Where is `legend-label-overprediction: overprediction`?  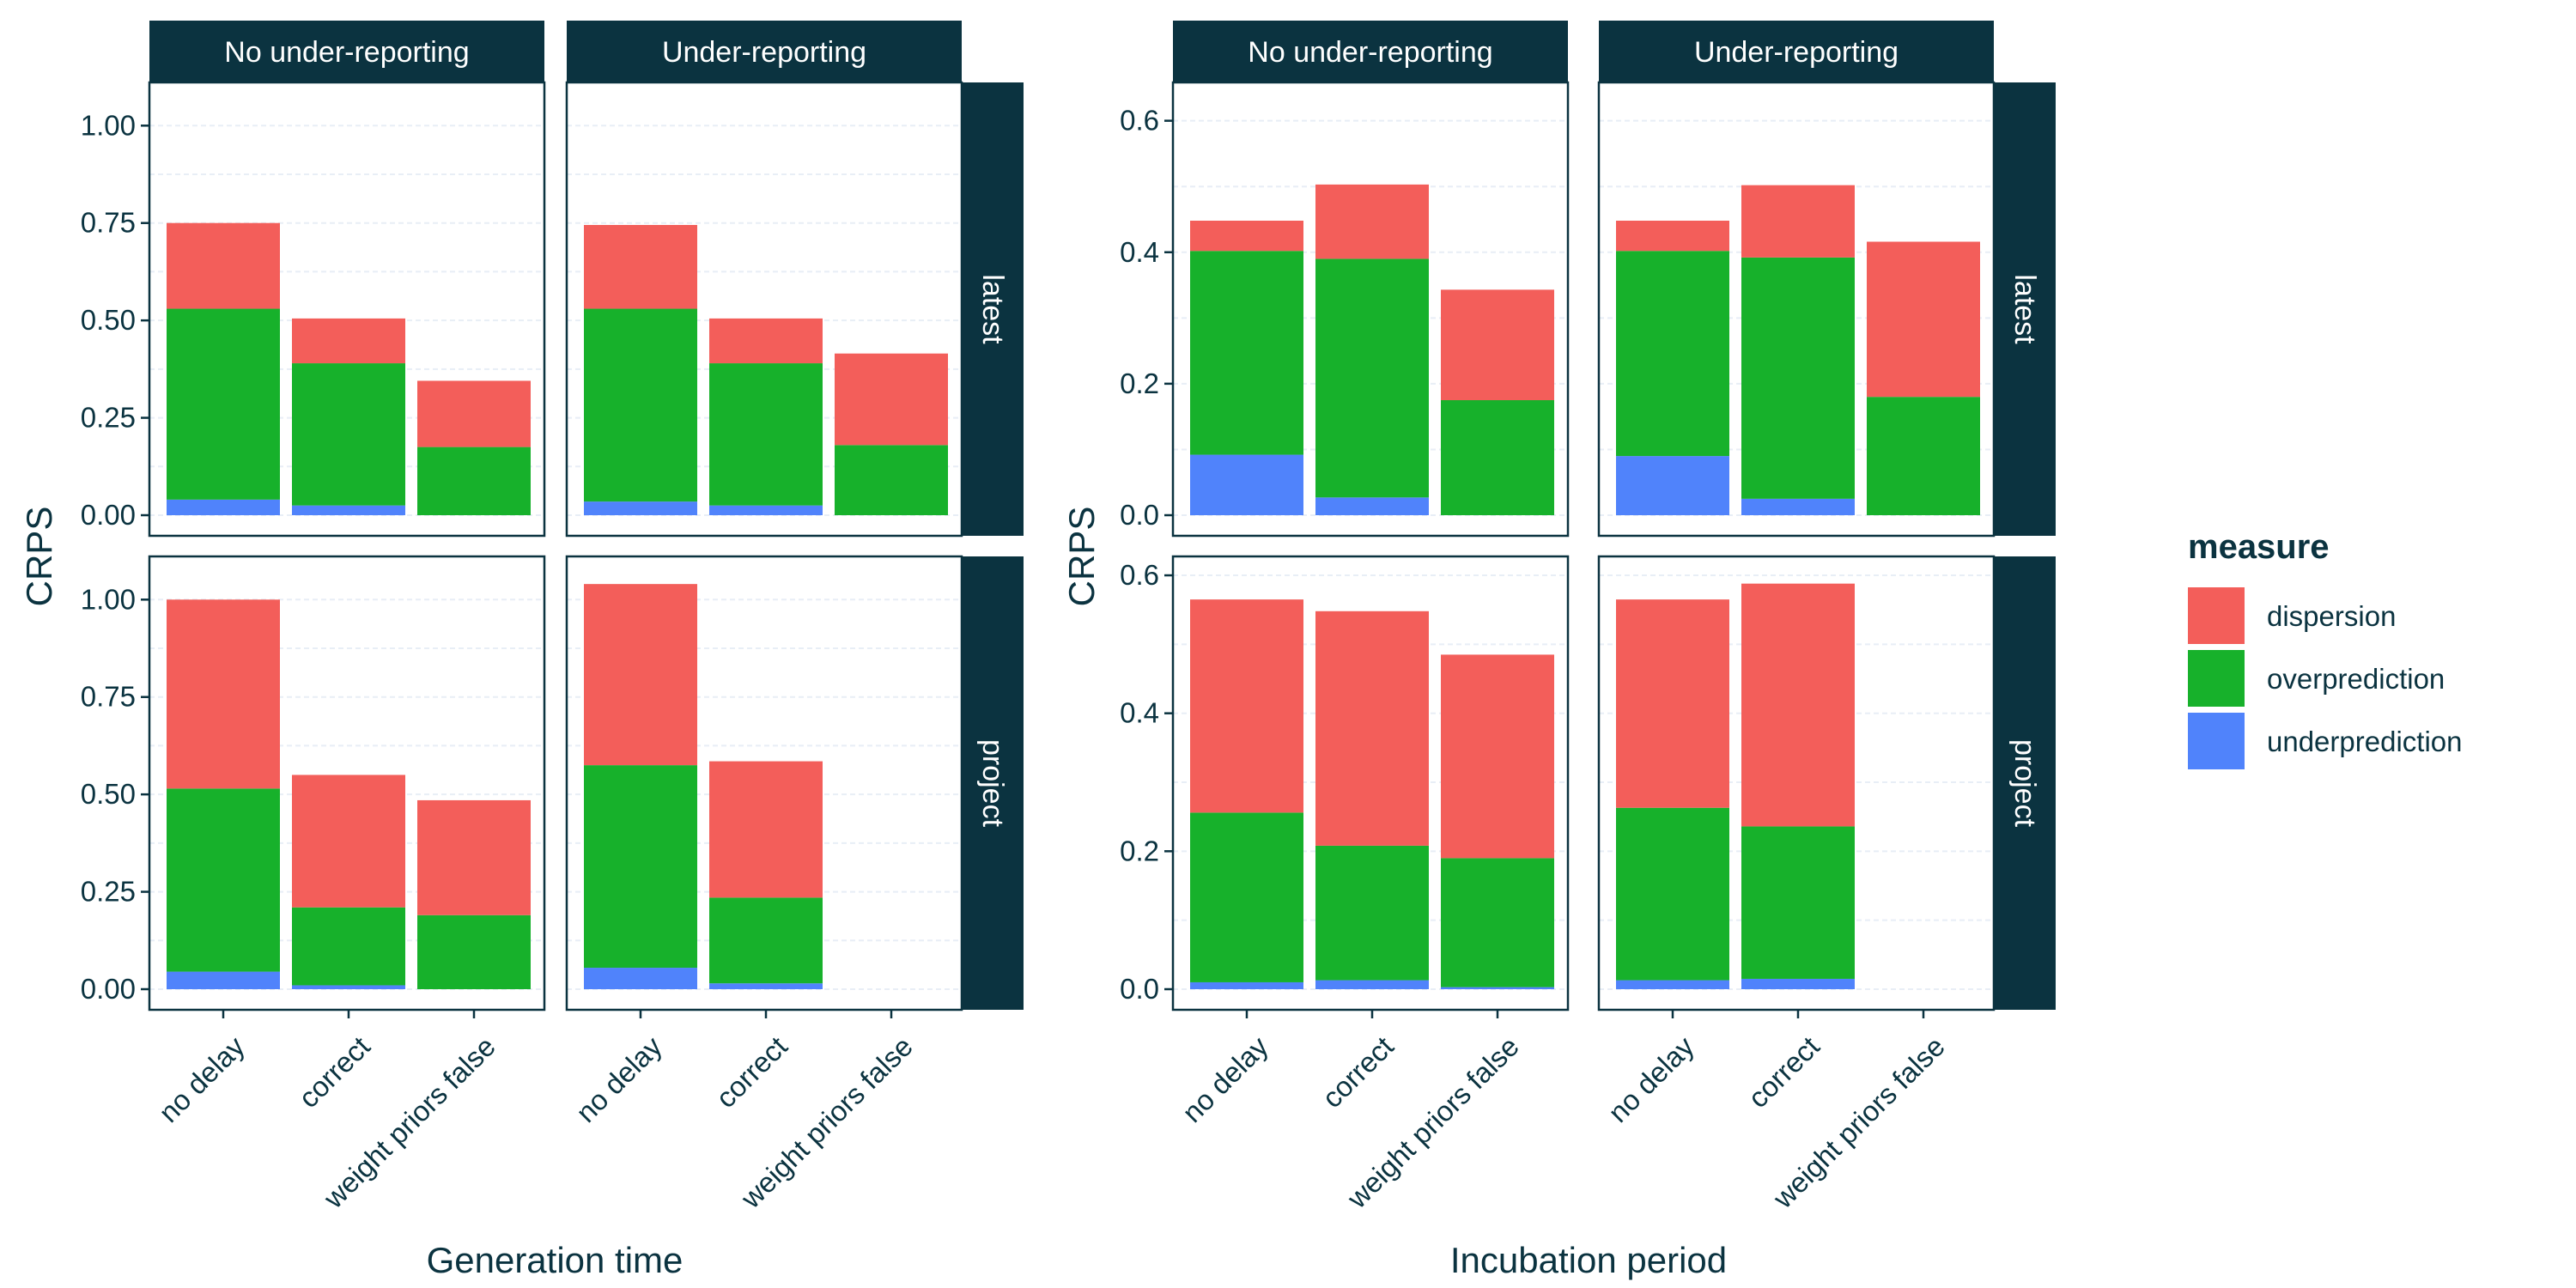
legend-label-overprediction: overprediction is located at coordinates (2356, 679).